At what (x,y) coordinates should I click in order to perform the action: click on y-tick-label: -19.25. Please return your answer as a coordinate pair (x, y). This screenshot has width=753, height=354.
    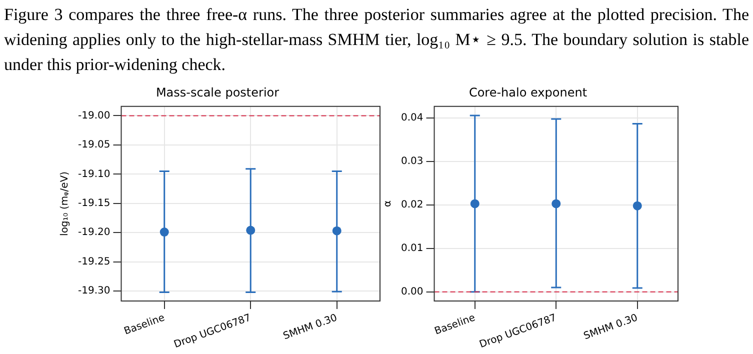
    Looking at the image, I should click on (94, 262).